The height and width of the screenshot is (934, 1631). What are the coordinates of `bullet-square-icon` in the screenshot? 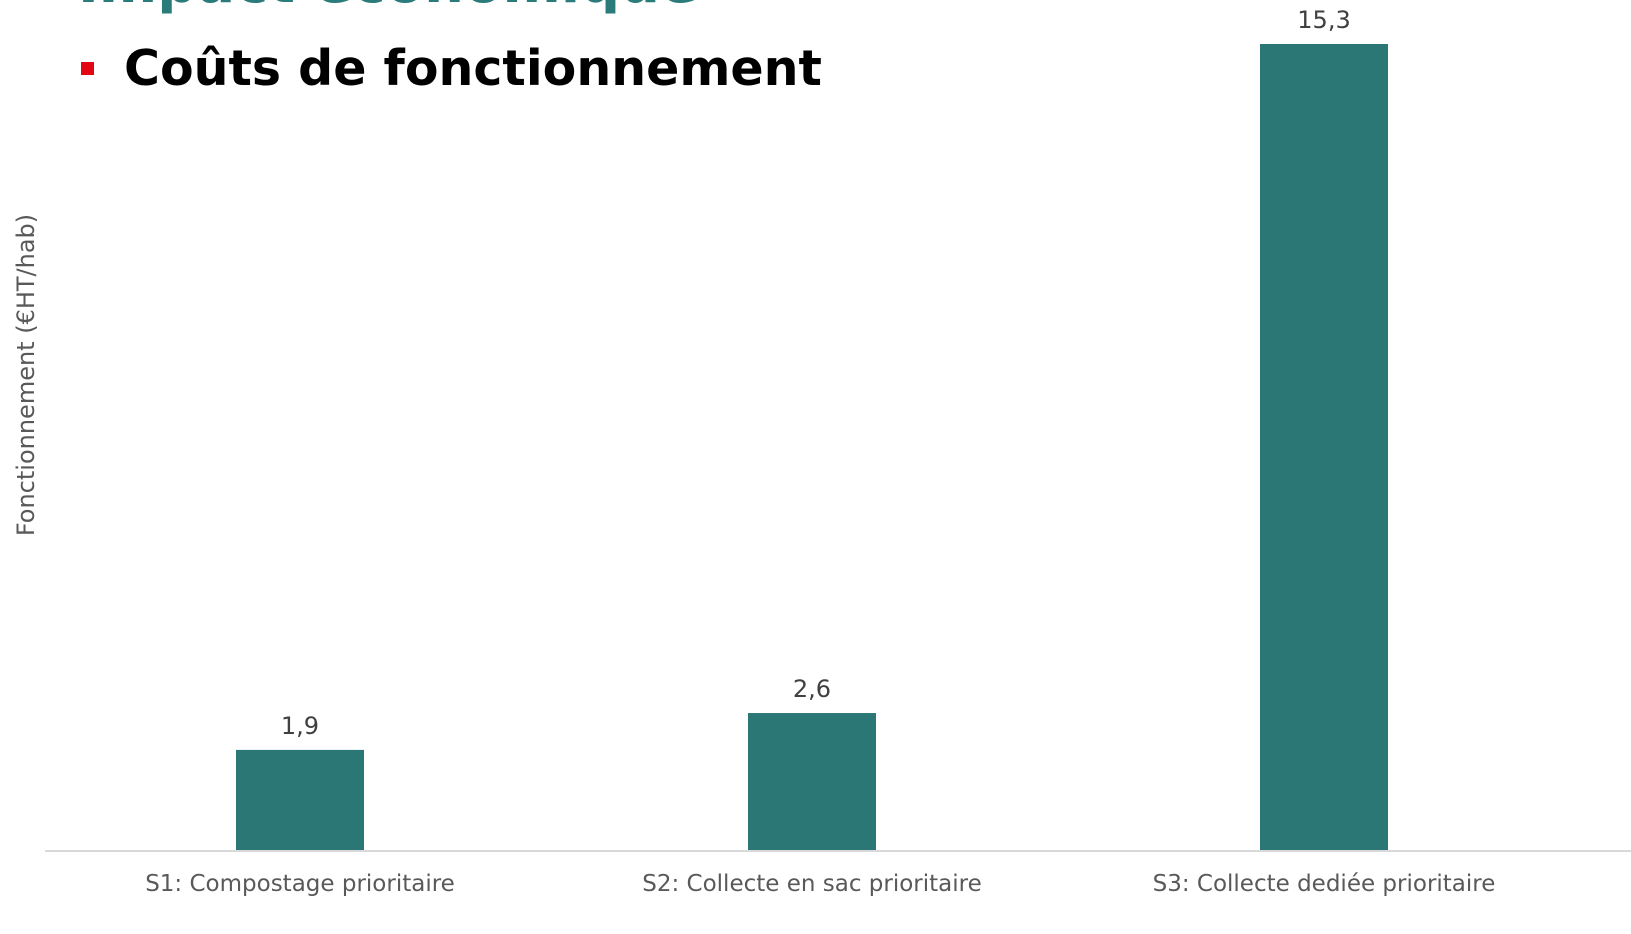 It's located at (87, 68).